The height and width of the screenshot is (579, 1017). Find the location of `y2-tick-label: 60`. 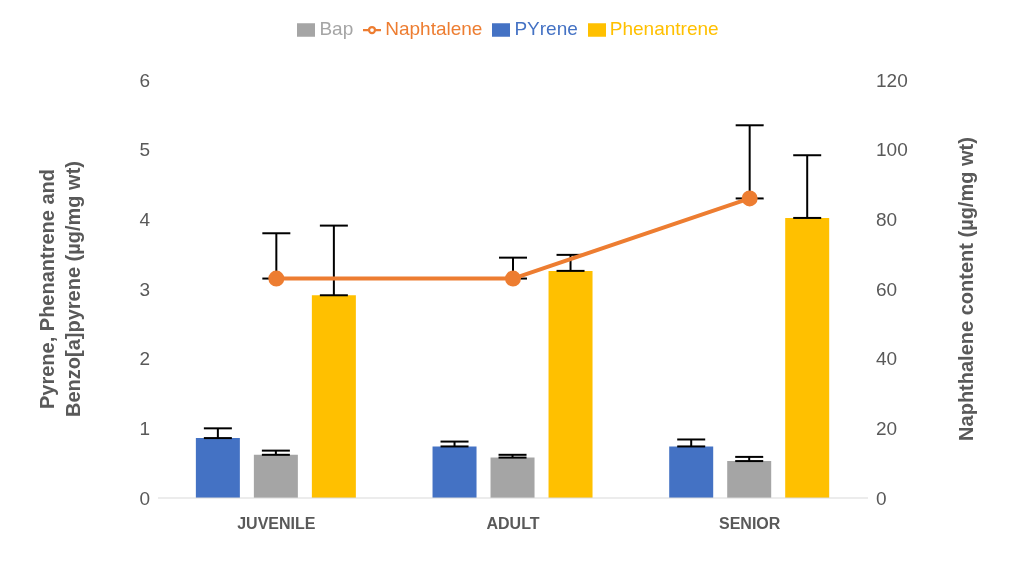

y2-tick-label: 60 is located at coordinates (887, 289).